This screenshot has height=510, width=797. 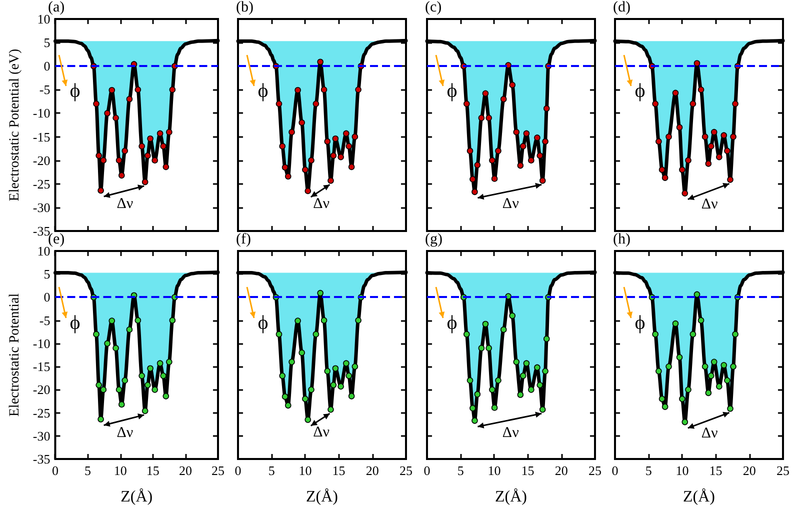 I want to click on text: (a), so click(x=56, y=8).